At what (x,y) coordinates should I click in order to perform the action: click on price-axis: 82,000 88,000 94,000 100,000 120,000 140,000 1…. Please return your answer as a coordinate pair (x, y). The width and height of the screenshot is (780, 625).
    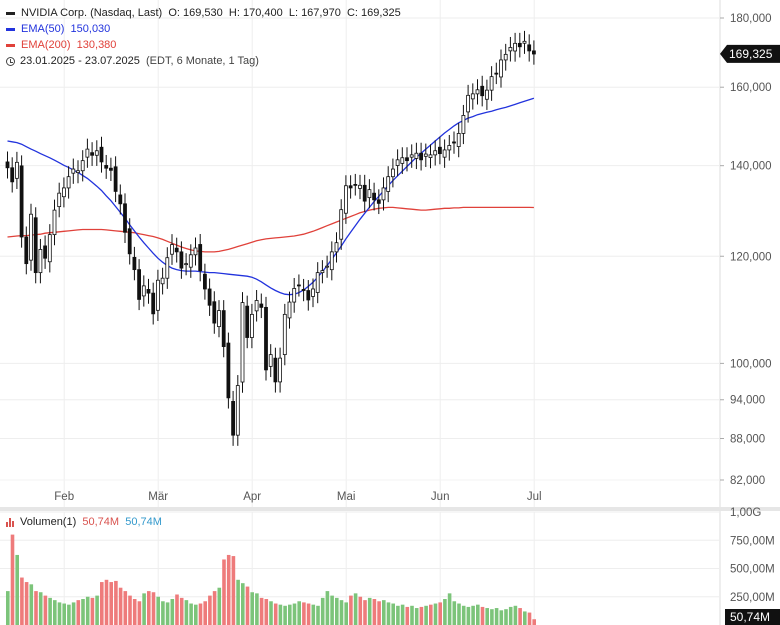
    Looking at the image, I should click on (746, 250).